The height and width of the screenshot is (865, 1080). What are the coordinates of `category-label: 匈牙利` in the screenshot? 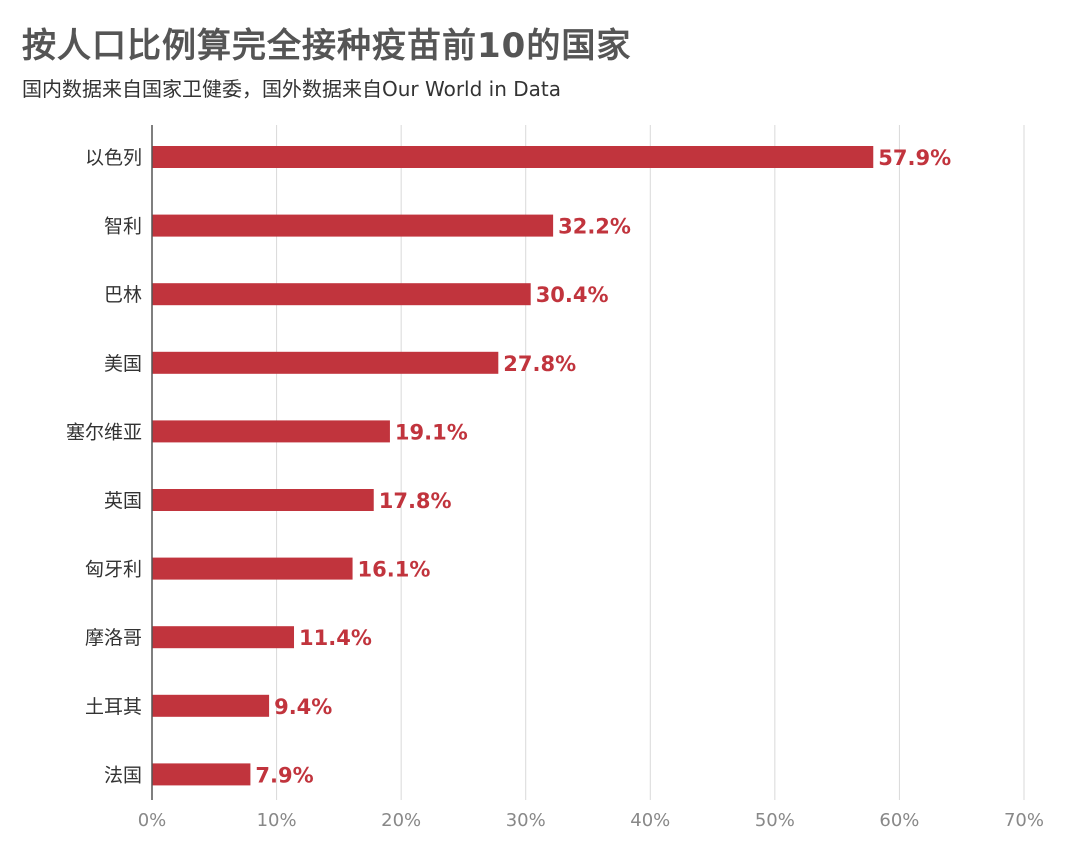 It's located at (113, 570).